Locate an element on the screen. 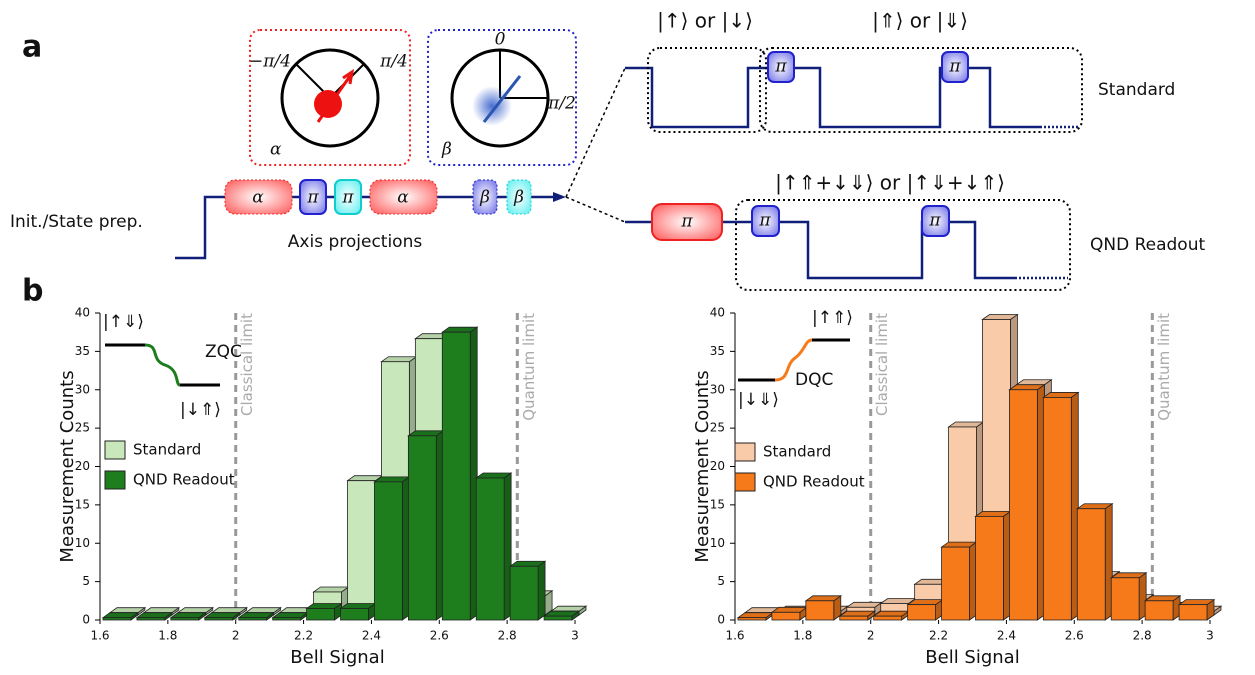  legend-label: Standard is located at coordinates (797, 452).